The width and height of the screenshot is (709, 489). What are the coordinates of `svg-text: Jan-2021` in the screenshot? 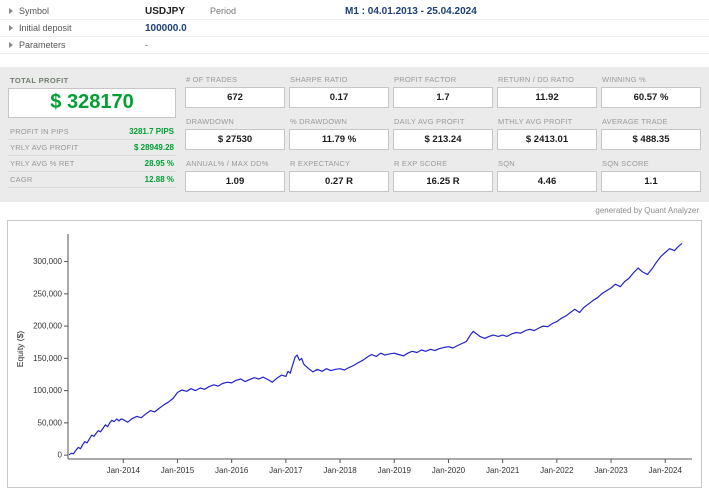 It's located at (503, 470).